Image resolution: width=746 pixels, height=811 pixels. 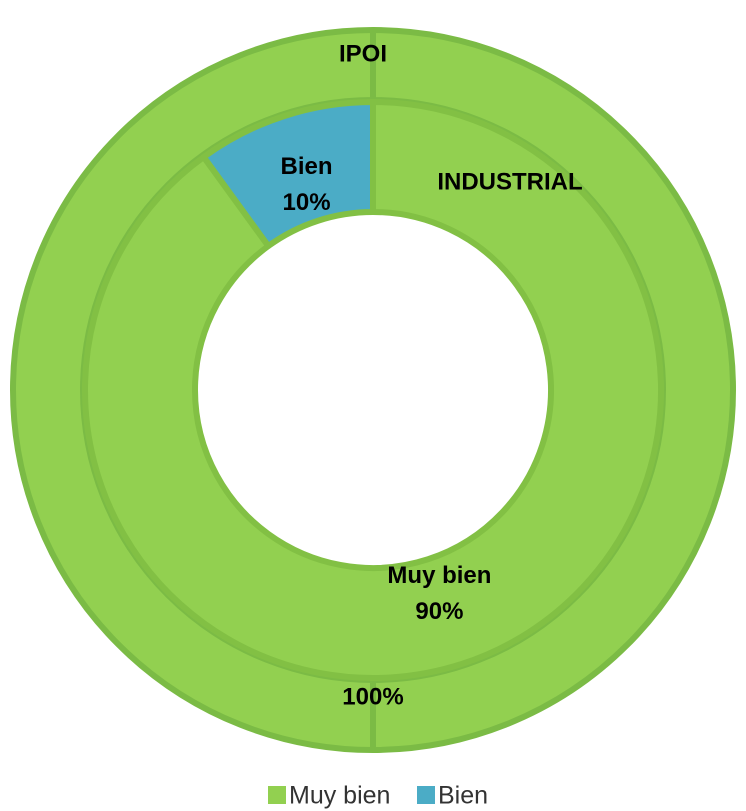 What do you see at coordinates (439, 575) in the screenshot?
I see `data-label-category: Muy bien` at bounding box center [439, 575].